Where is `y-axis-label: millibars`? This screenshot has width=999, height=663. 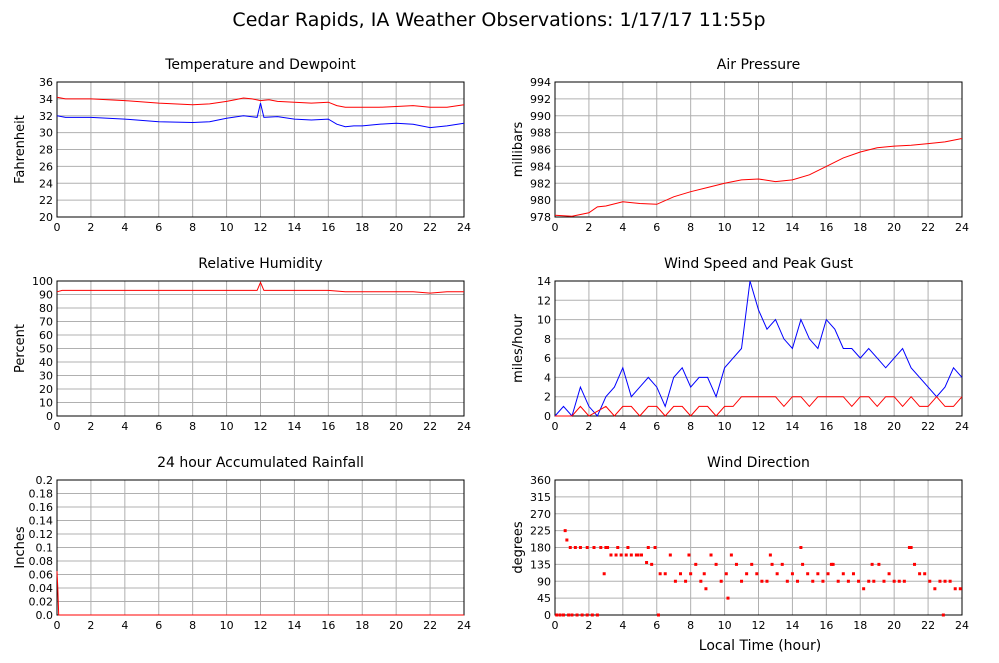 y-axis-label: millibars is located at coordinates (518, 150).